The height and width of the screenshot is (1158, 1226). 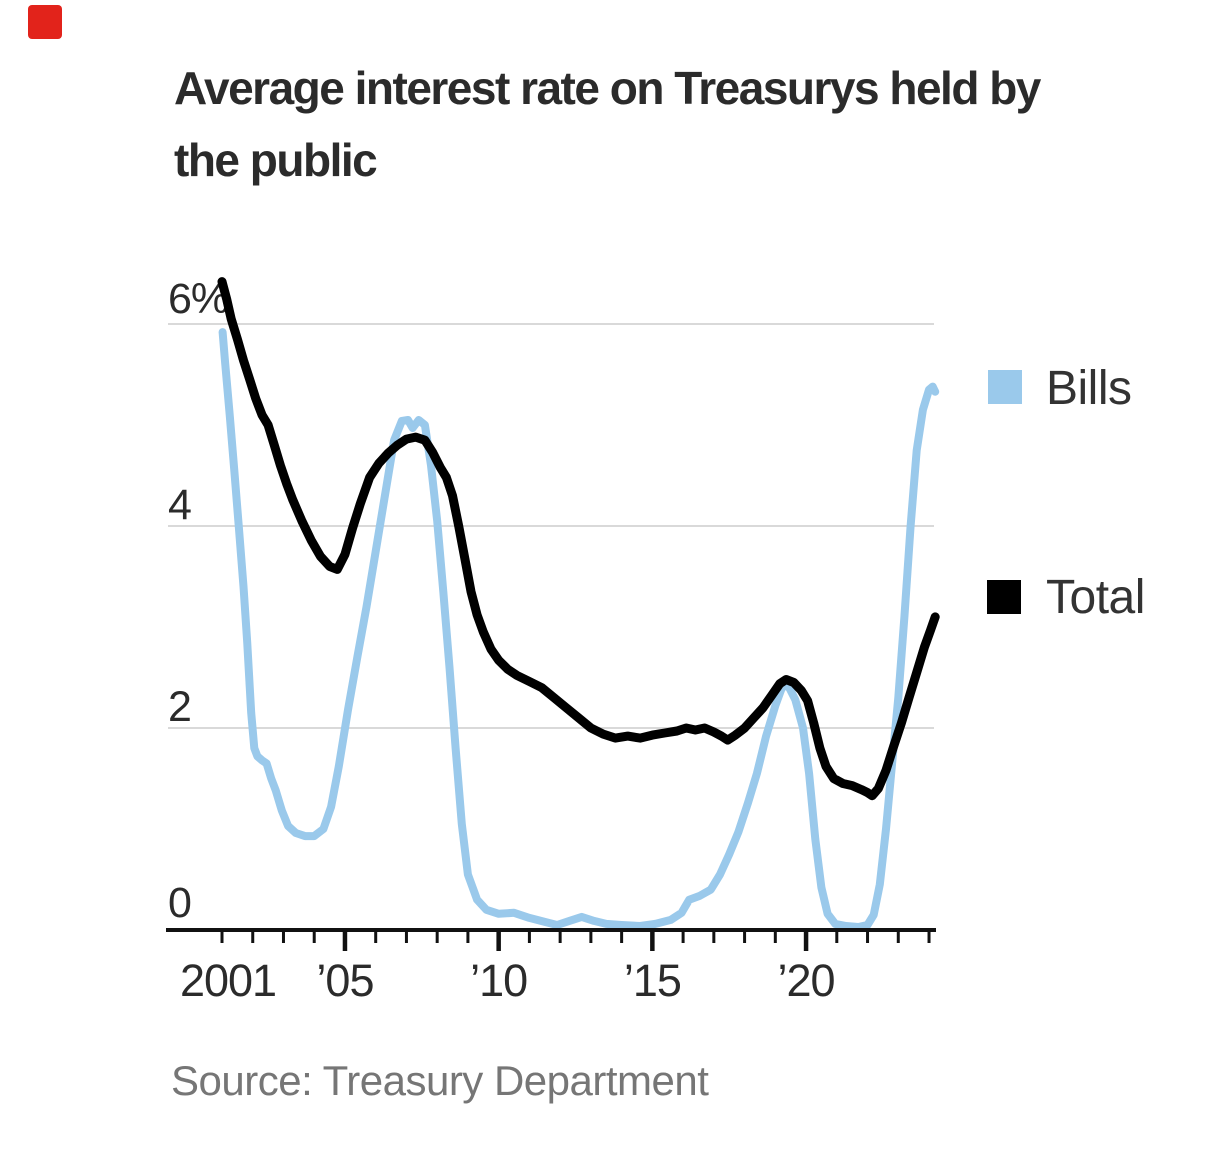 I want to click on x-axis-labels: 2001 ’05 ’10 ’15 ’20, so click(x=508, y=980).